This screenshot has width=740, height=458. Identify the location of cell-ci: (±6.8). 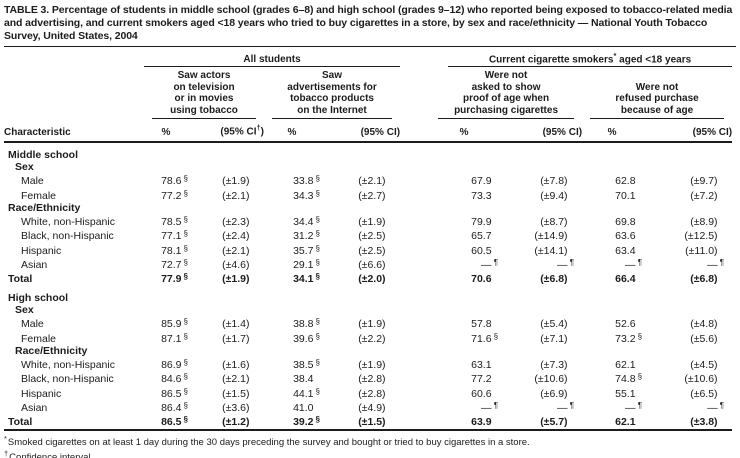
(554, 279).